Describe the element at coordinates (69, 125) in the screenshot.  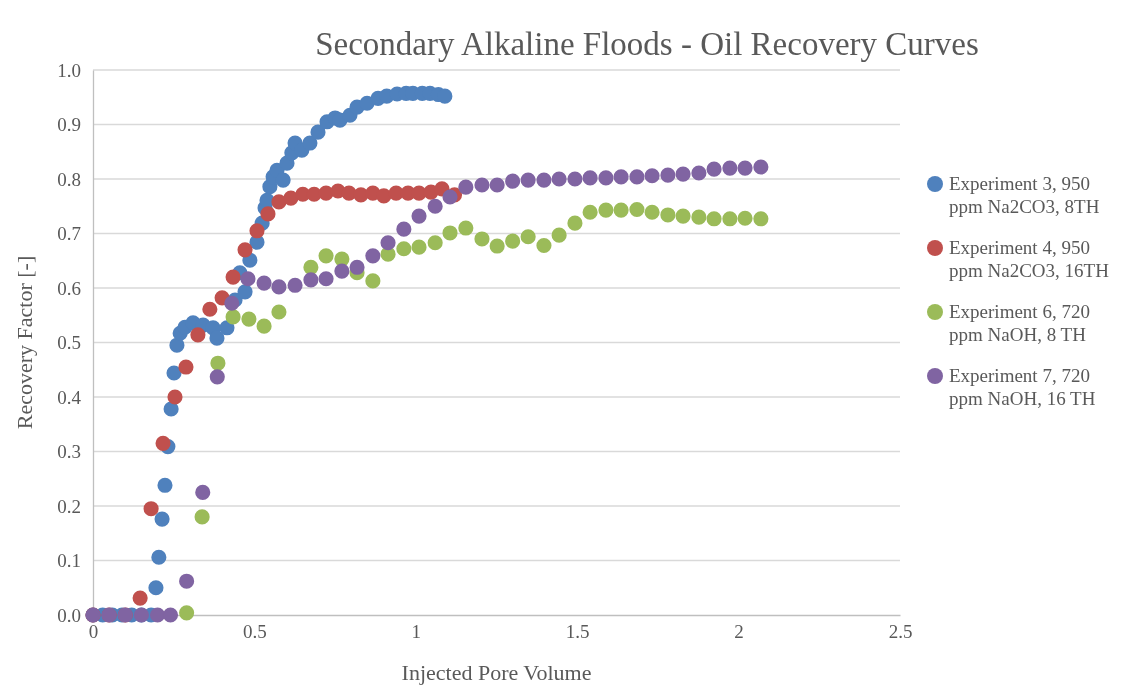
I see `y-tick-label: 0.9` at that location.